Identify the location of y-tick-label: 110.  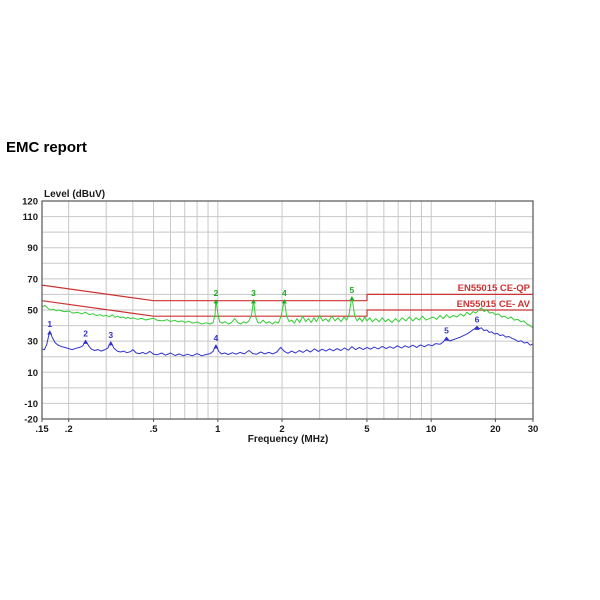
(30, 217).